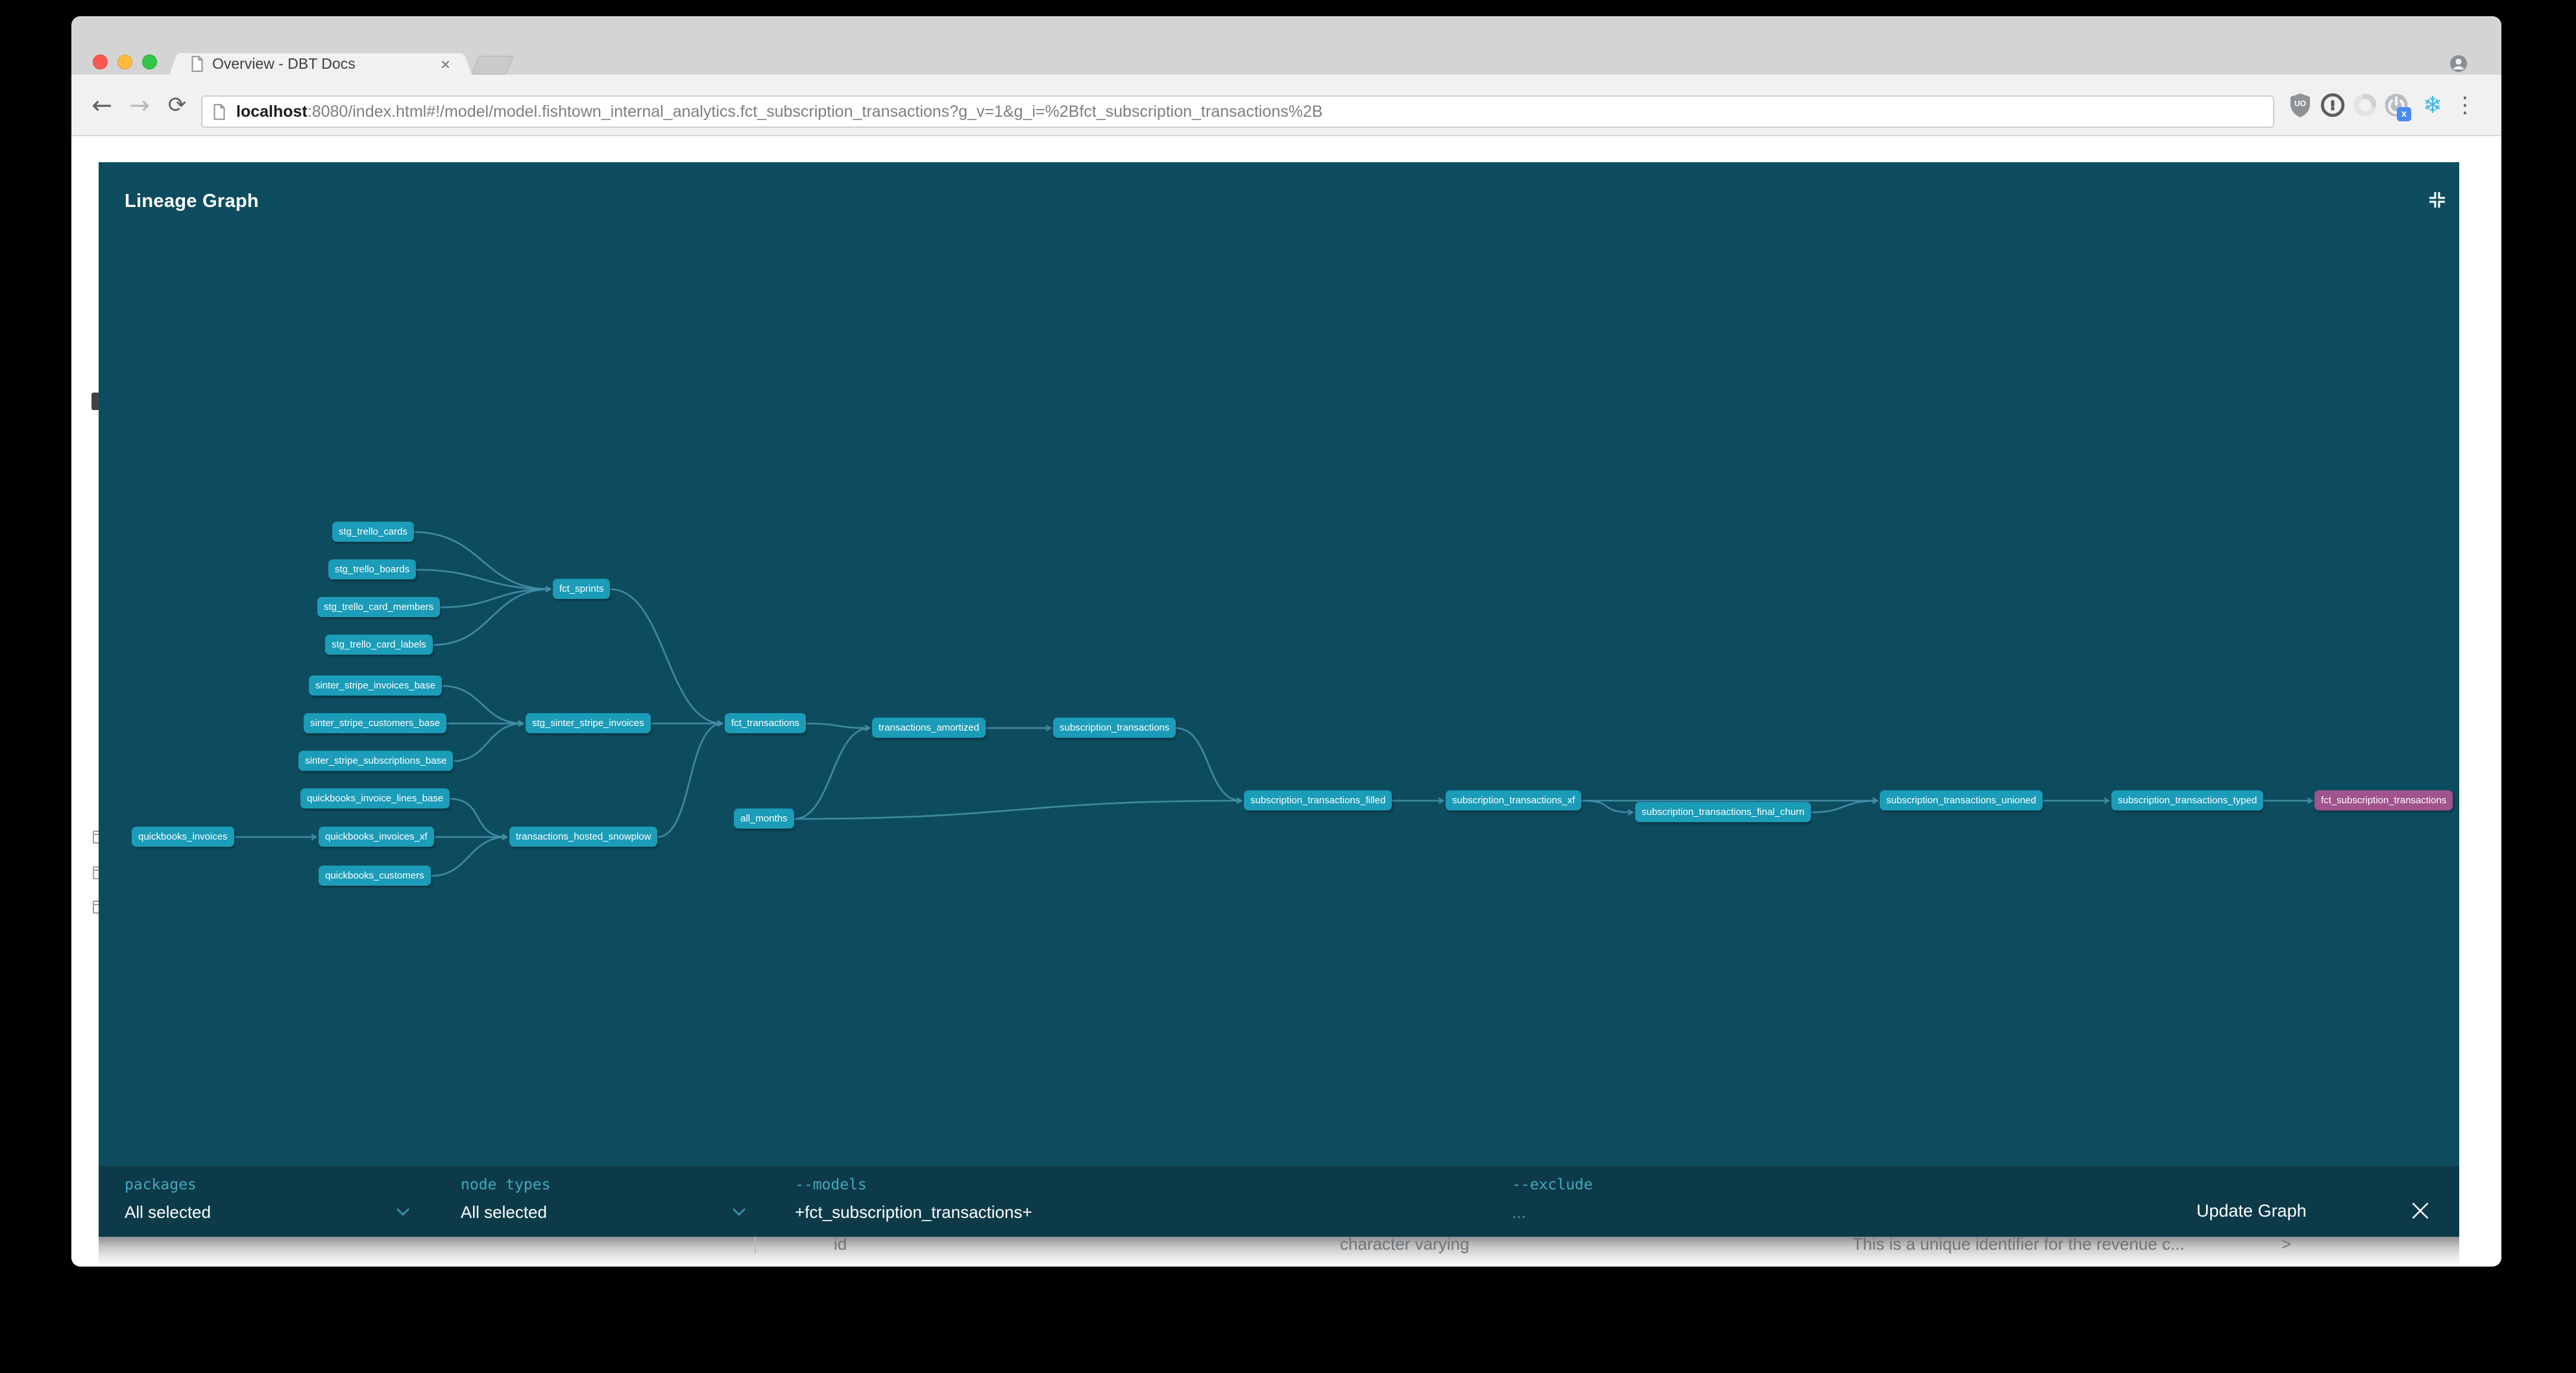  What do you see at coordinates (582, 589) in the screenshot?
I see `graph-node-fct_sprints: fct_sprints` at bounding box center [582, 589].